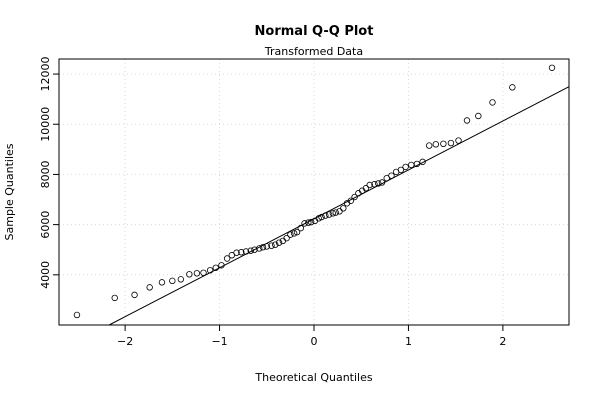 This screenshot has height=400, width=599. Describe the element at coordinates (314, 341) in the screenshot. I see `x-tick-label: 0` at that location.